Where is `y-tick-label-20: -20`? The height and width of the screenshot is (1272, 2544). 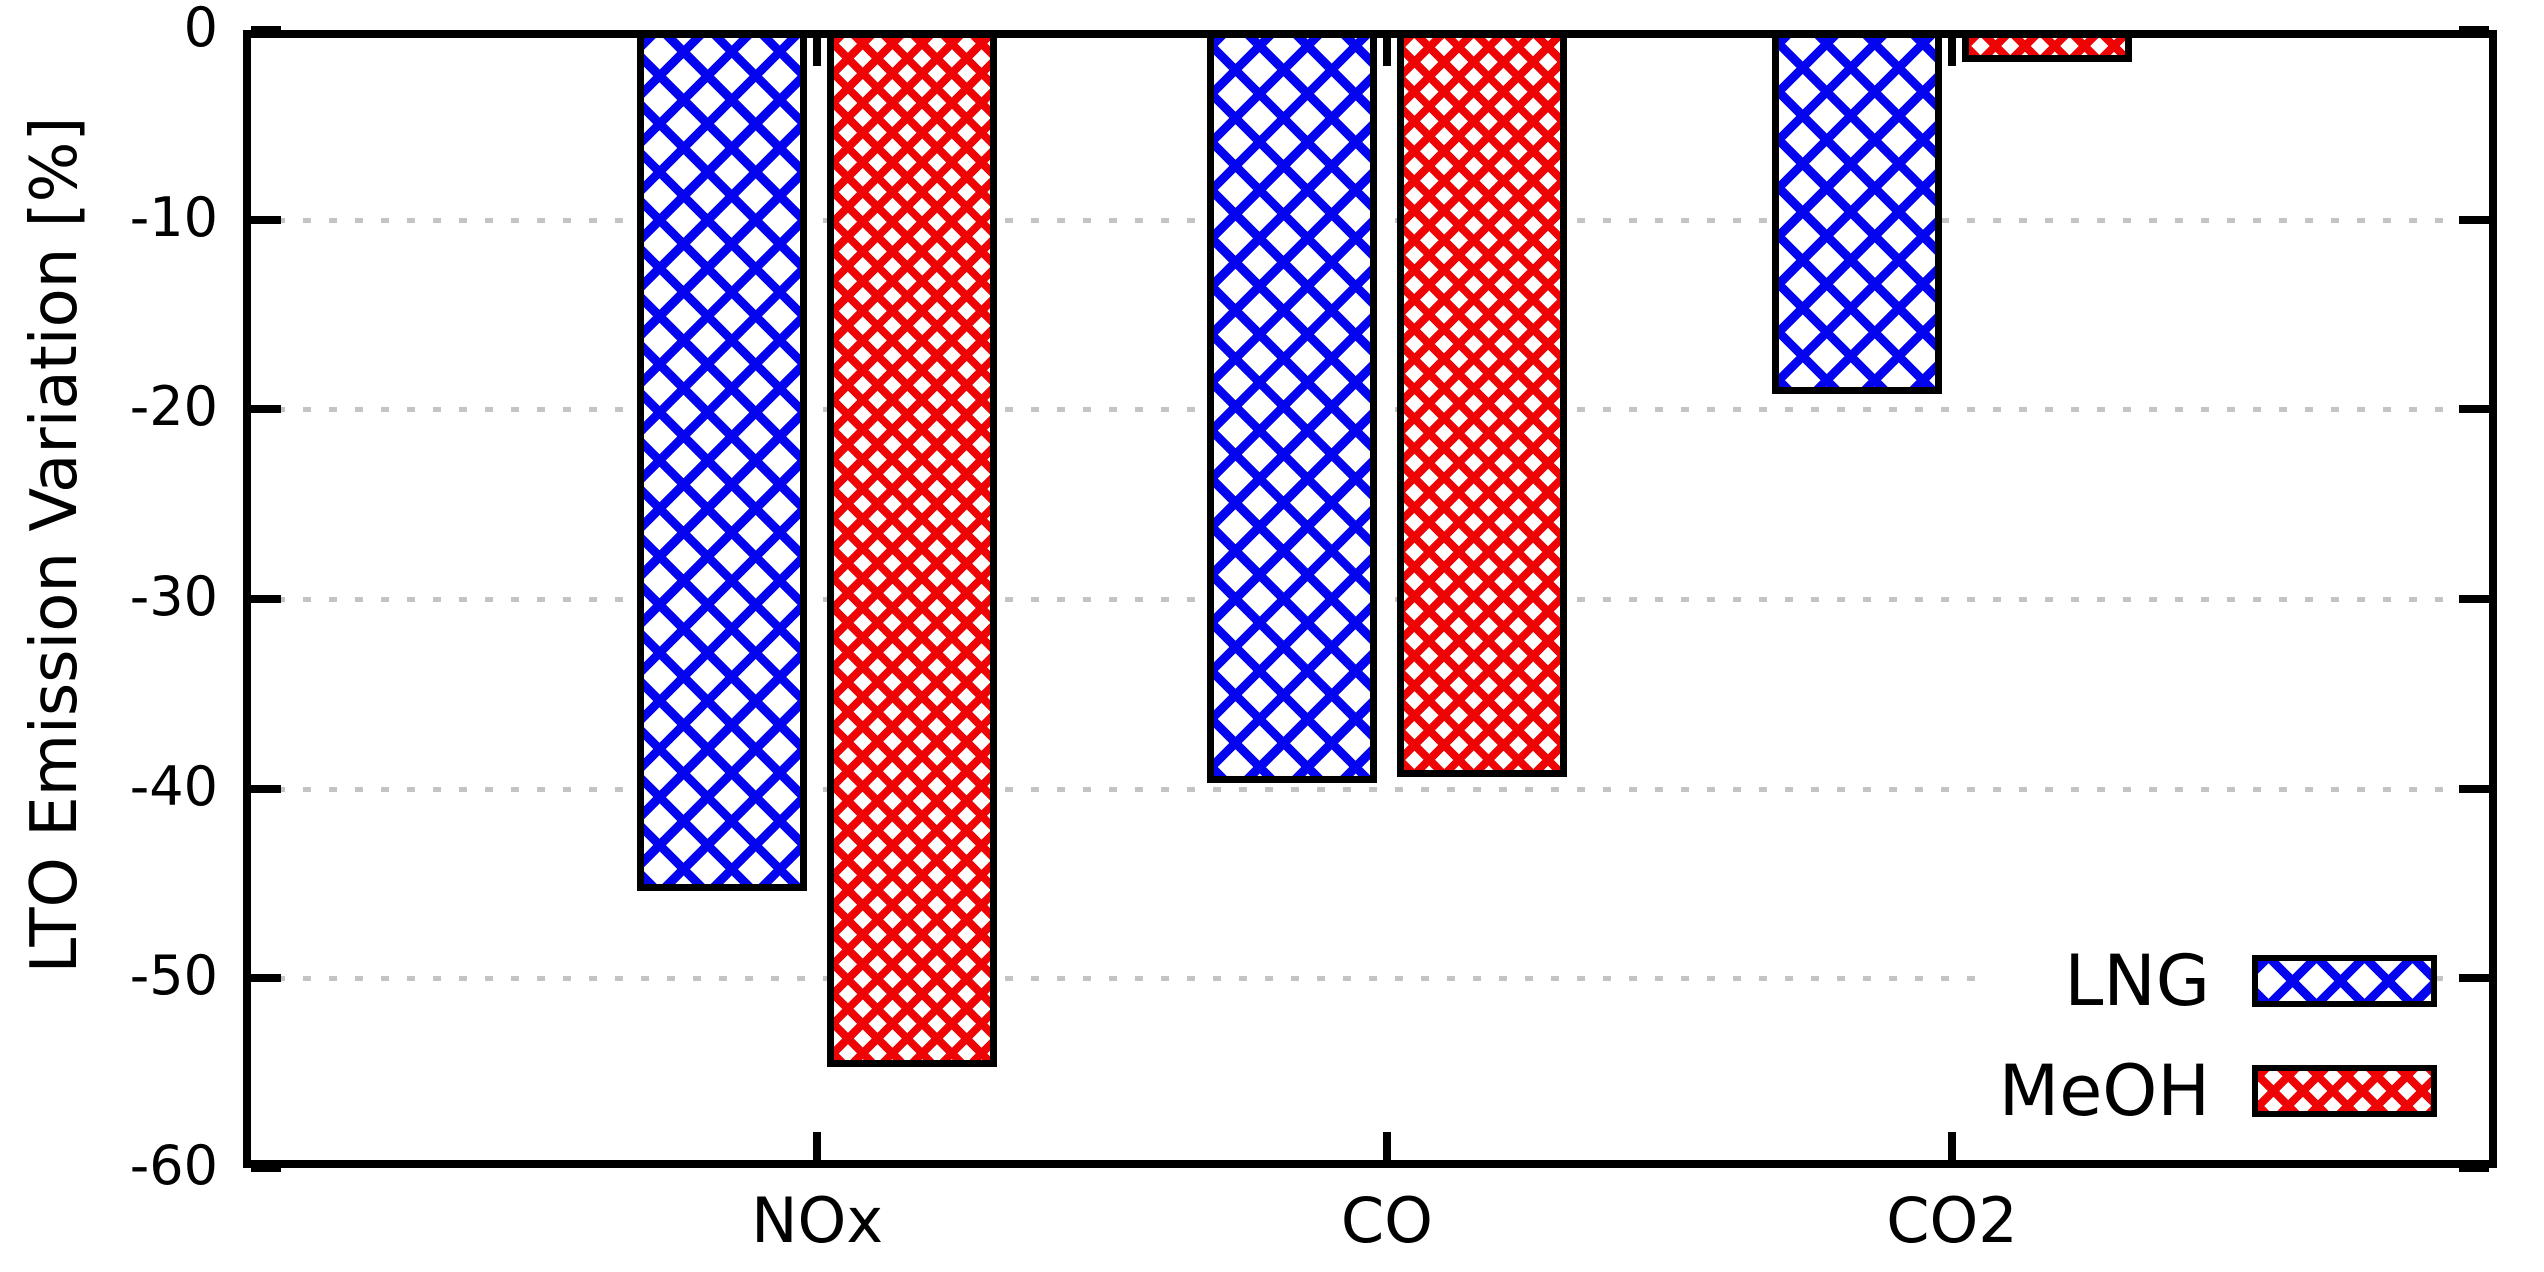
y-tick-label-20: -20 is located at coordinates (173, 407).